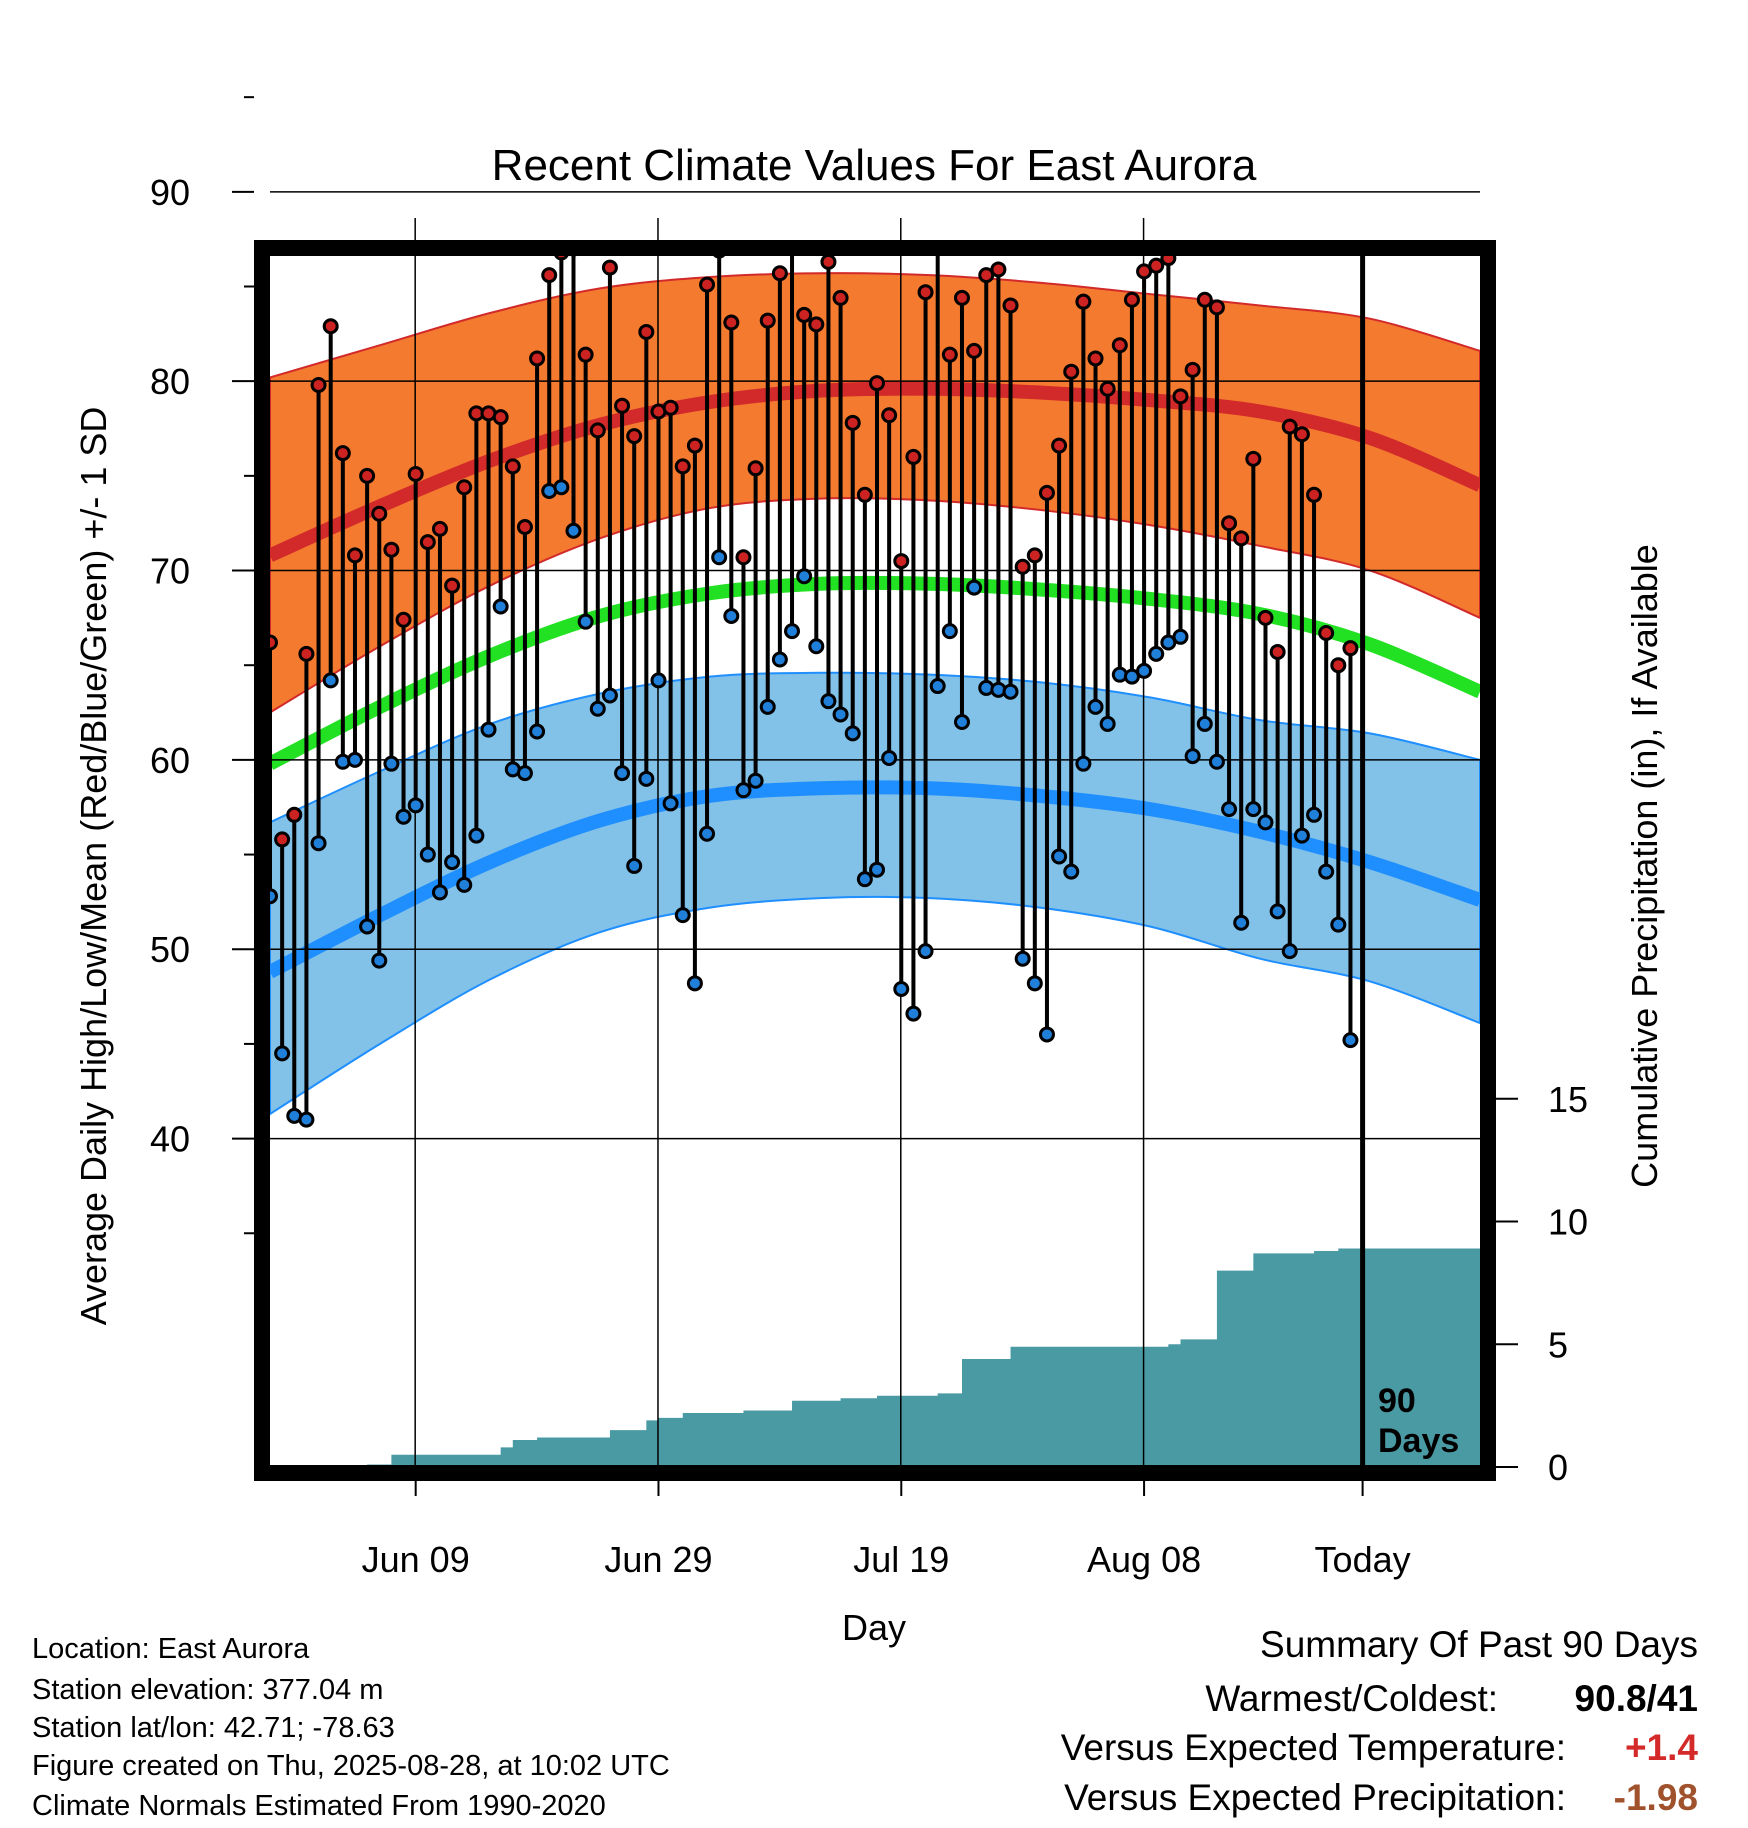  Describe the element at coordinates (901, 1559) in the screenshot. I see `x-tick-label: Jul 19` at that location.